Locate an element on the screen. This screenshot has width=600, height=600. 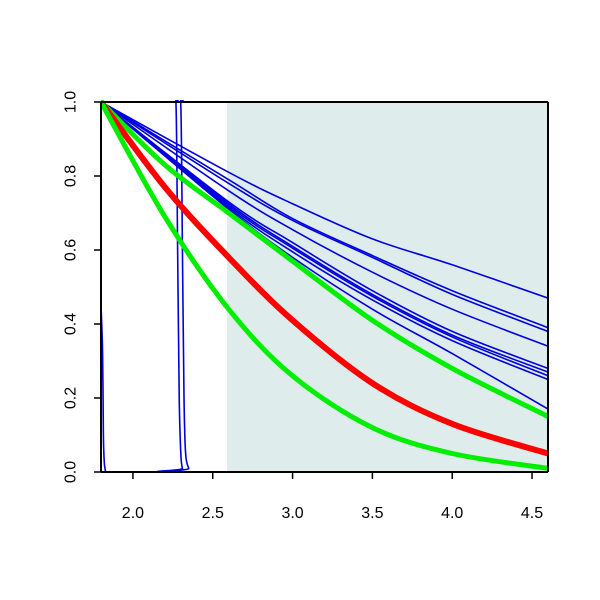
x-tick-label: 2.0 is located at coordinates (133, 513).